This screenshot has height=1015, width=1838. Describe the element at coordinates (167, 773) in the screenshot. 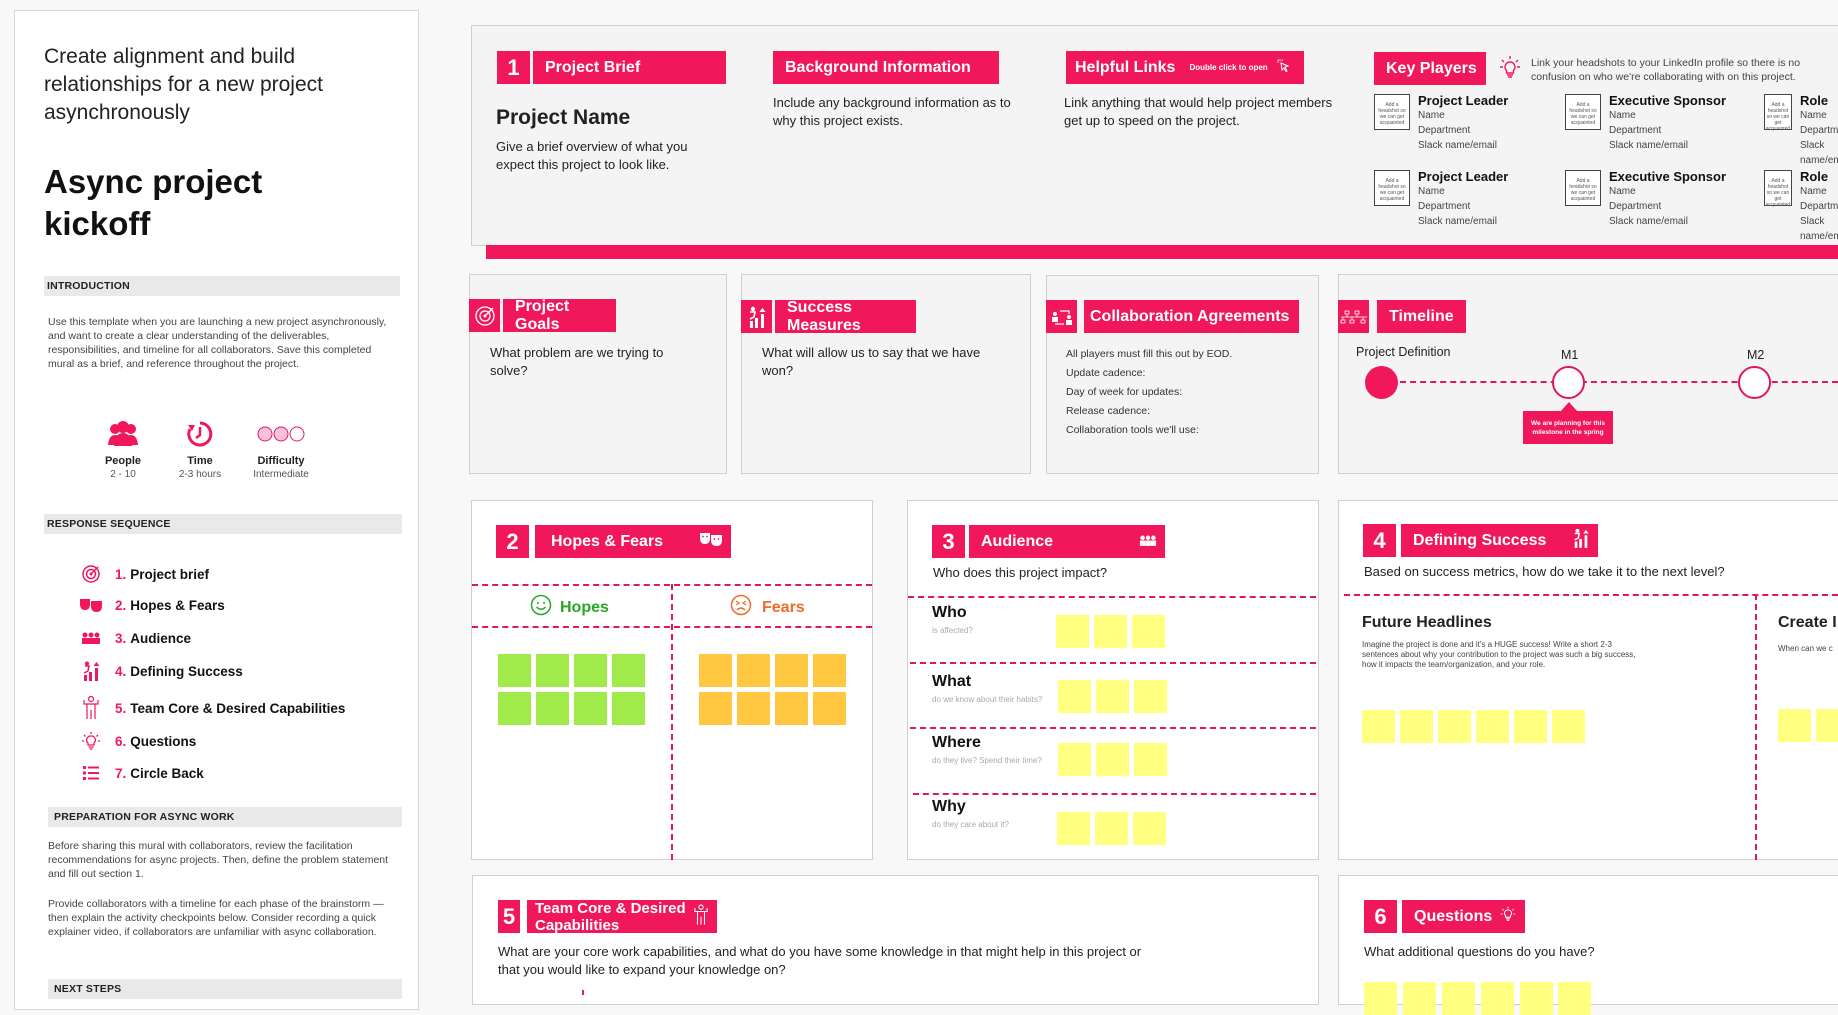

I see `sequence-item-label: Circle Back` at that location.